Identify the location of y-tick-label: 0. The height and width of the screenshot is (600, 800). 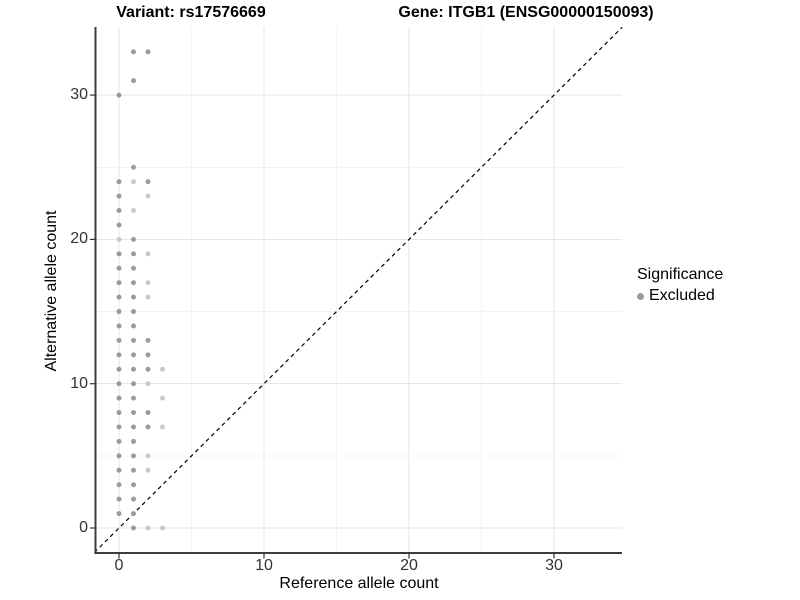
(83, 527).